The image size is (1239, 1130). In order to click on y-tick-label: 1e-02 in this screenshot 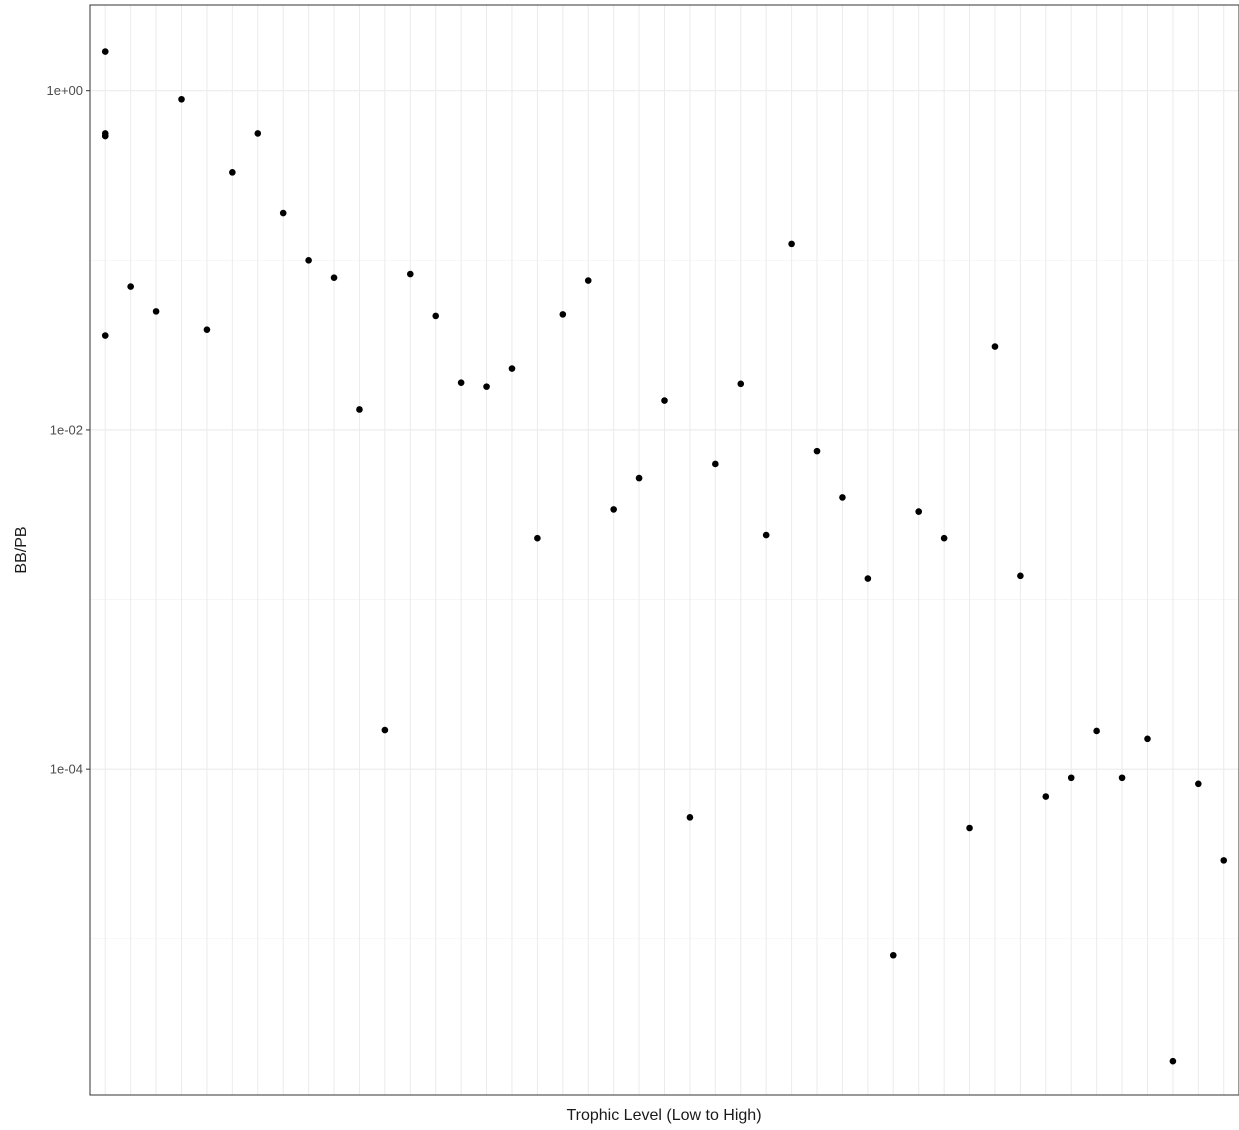, I will do `click(66, 429)`.